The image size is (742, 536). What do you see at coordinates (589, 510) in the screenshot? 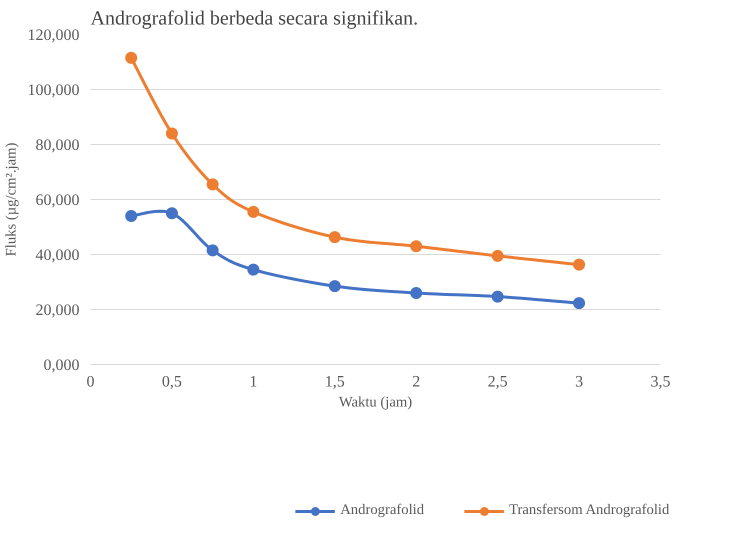
I see `legend-label: Transfersom Andrografolid` at bounding box center [589, 510].